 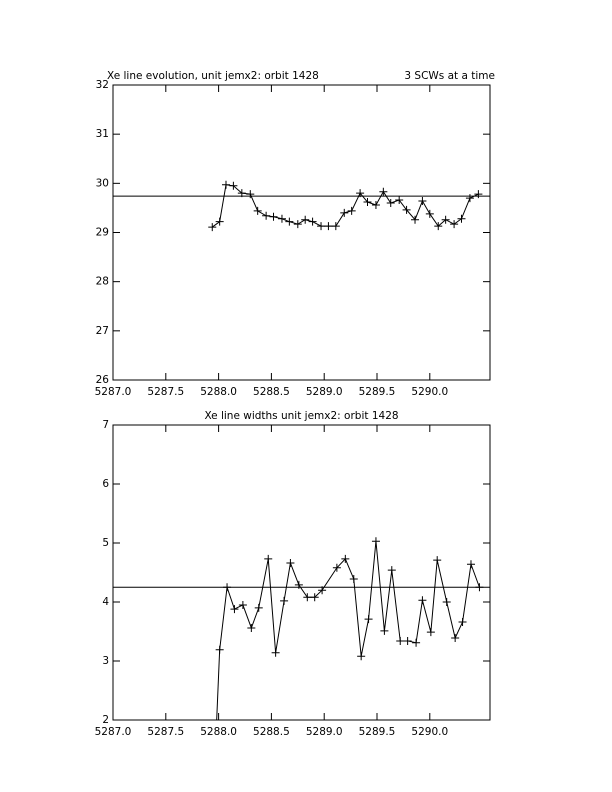 What do you see at coordinates (102, 331) in the screenshot?
I see `y-tick-label: 27` at bounding box center [102, 331].